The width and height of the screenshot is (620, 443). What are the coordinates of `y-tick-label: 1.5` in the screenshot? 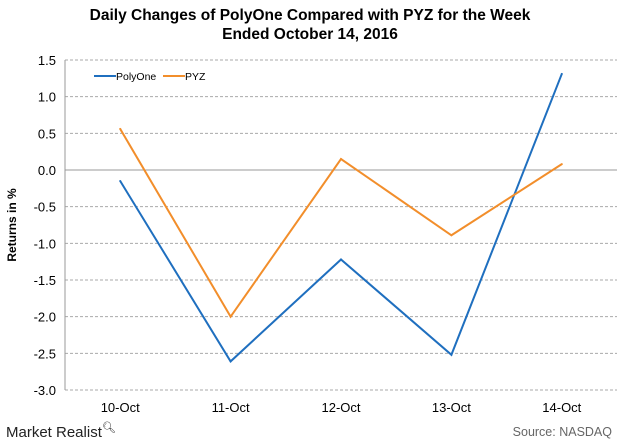 It's located at (47, 60).